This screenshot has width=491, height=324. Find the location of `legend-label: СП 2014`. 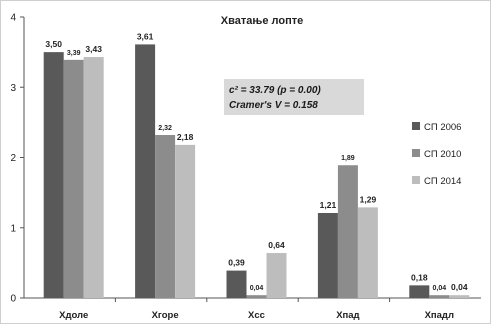

legend-label: СП 2014 is located at coordinates (442, 181).